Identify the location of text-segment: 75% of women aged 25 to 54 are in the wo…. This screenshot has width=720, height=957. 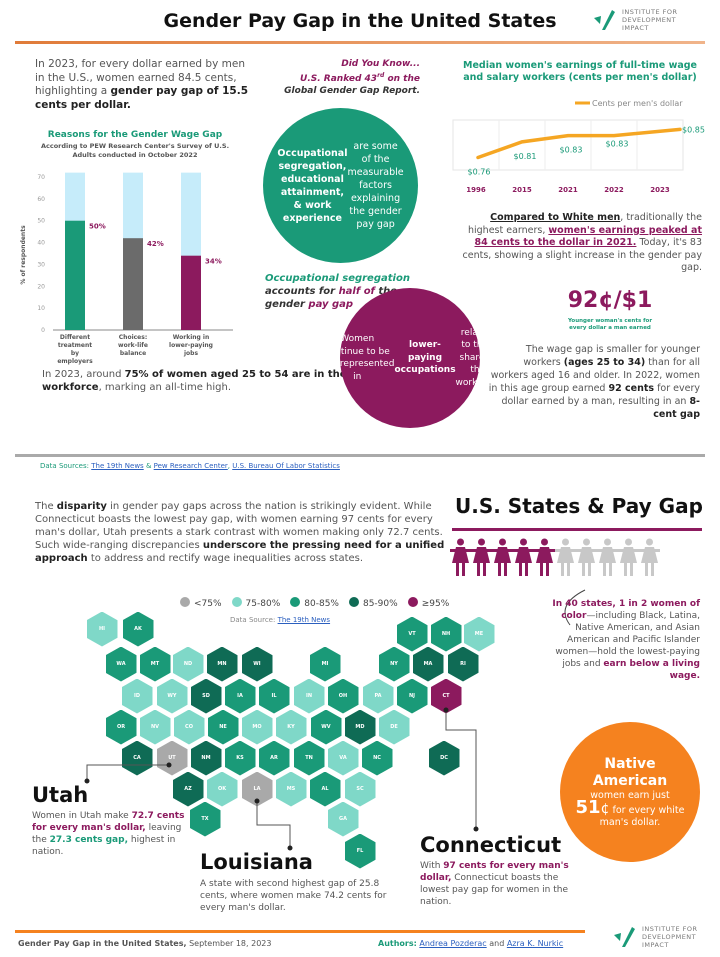
(194, 381).